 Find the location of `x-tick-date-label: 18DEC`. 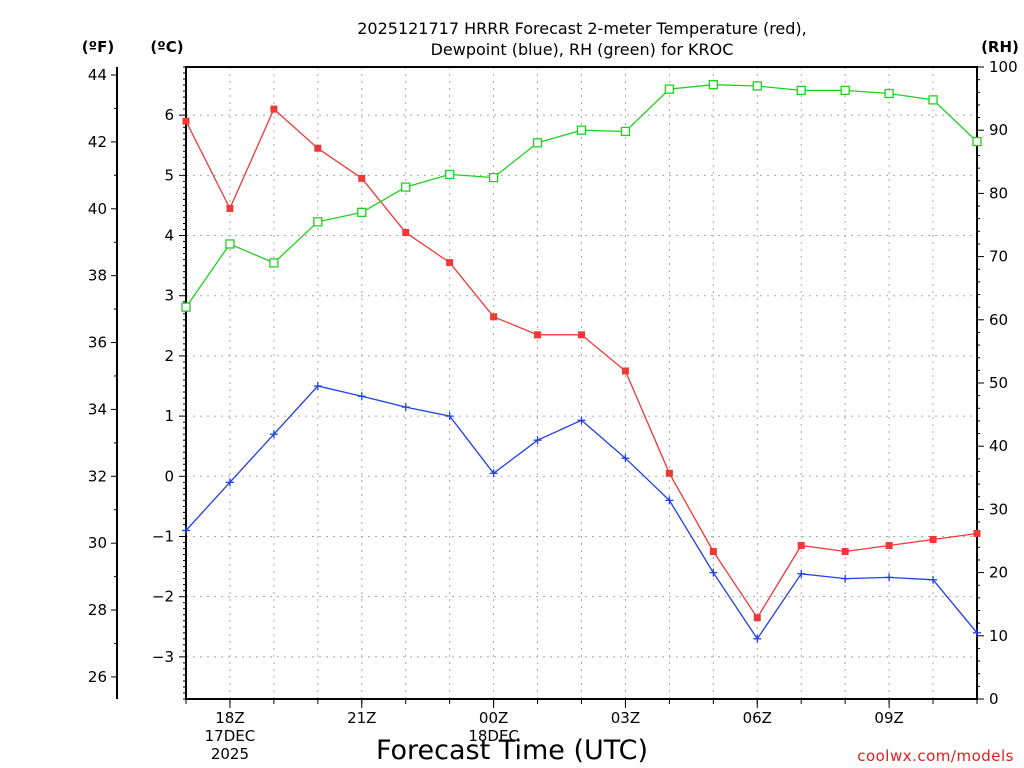

x-tick-date-label: 18DEC is located at coordinates (493, 736).